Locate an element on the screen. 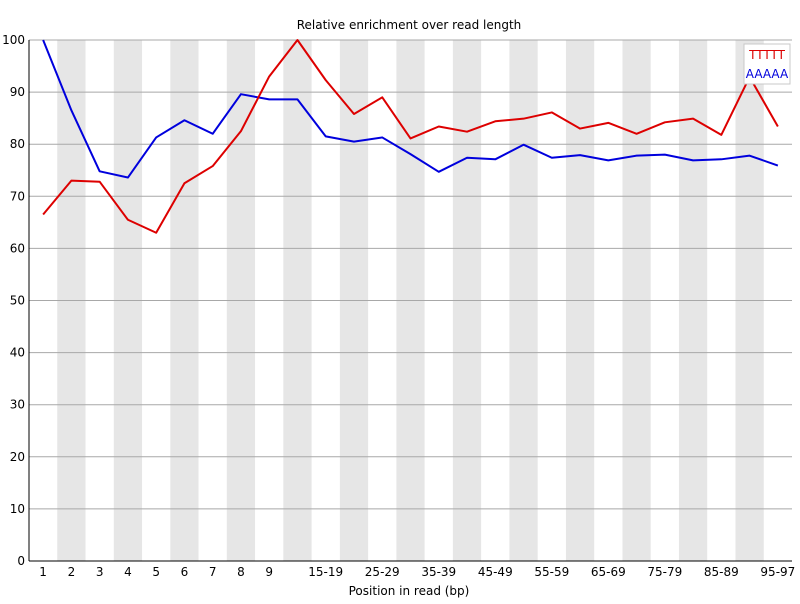 The width and height of the screenshot is (800, 604). x-tick-label: 75-79 is located at coordinates (664, 572).